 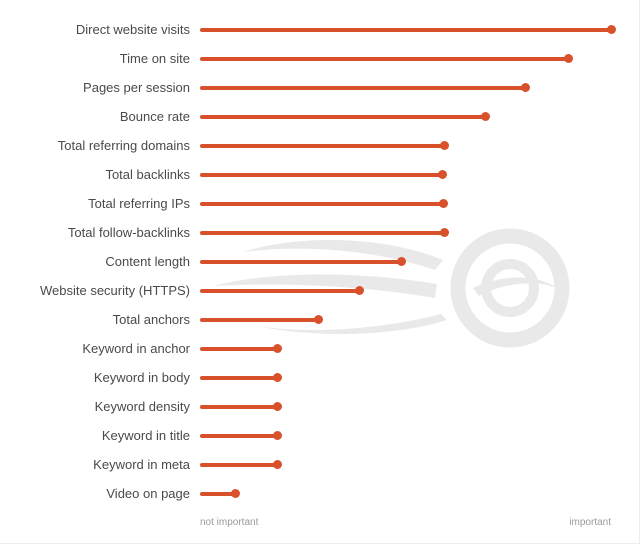 I want to click on row-label: Total follow-backlinks, so click(x=128, y=232).